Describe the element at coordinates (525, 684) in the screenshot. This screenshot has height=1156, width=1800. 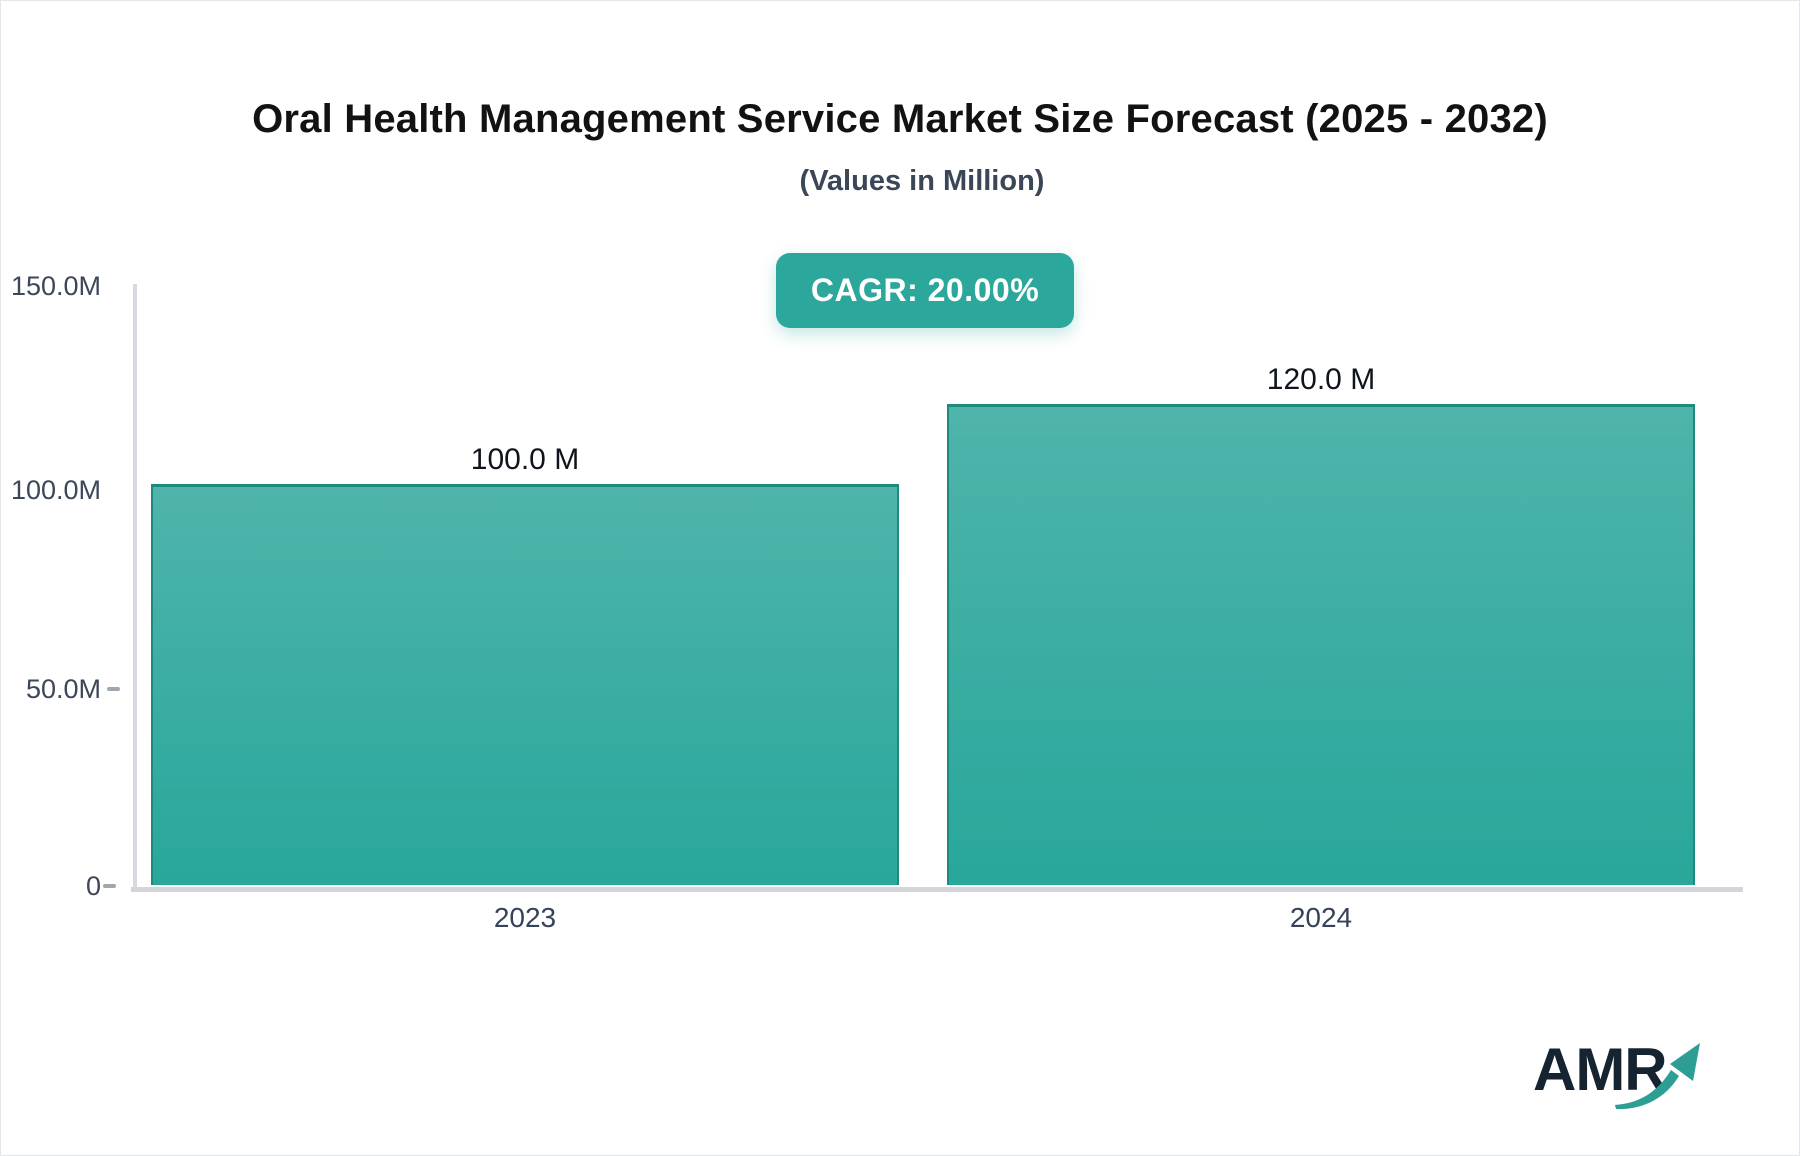
I see `bar-2023` at that location.